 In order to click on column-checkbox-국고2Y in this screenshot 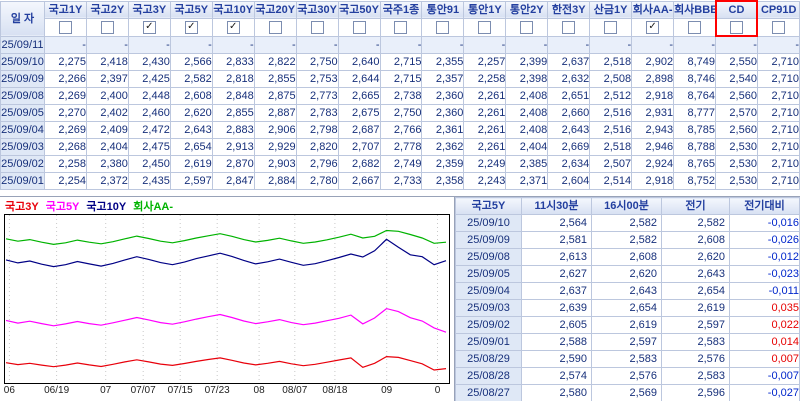, I will do `click(107, 27)`.